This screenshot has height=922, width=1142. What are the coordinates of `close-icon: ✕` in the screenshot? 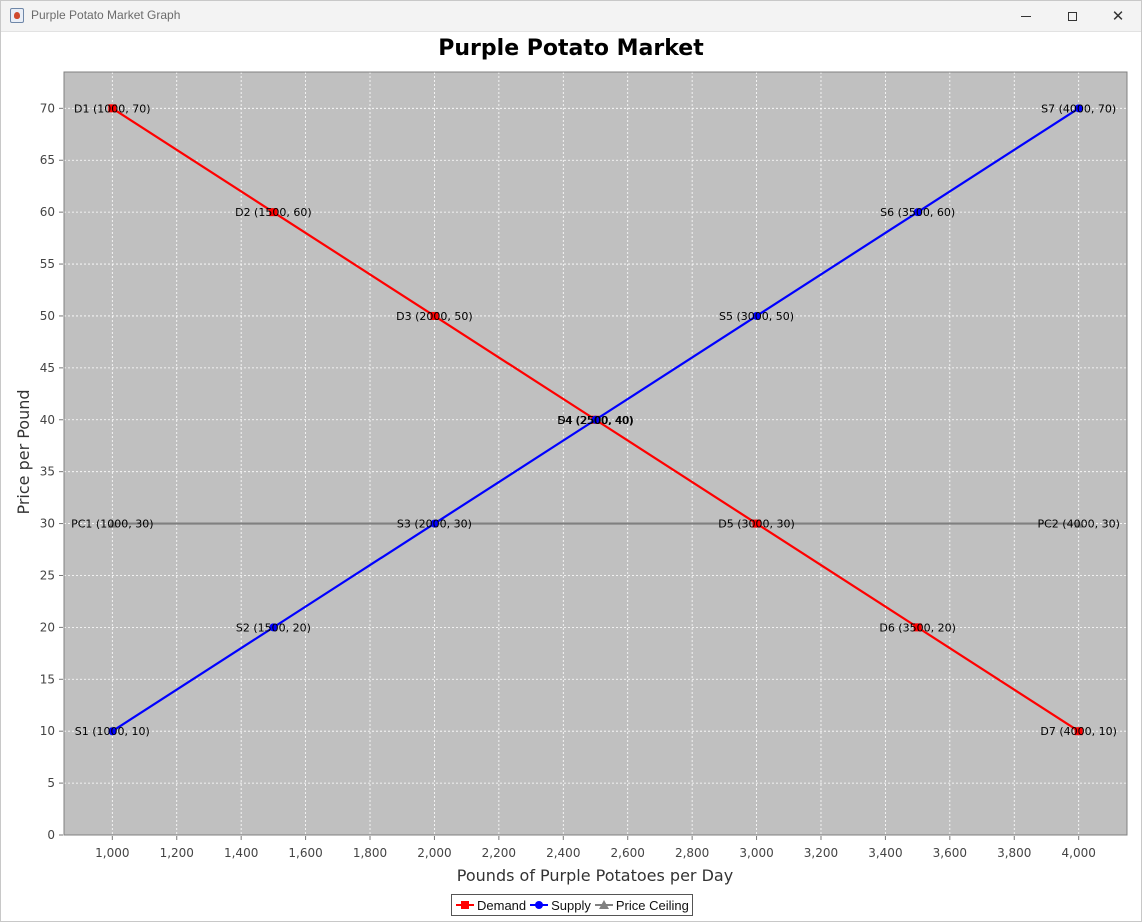 It's located at (1118, 15).